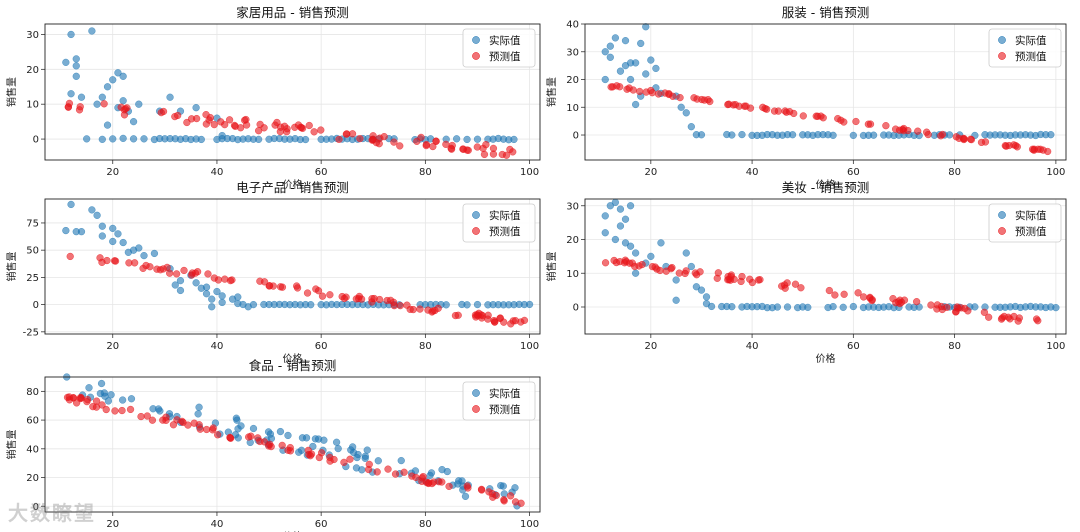  I want to click on y-tick-label: 25, so click(32, 278).